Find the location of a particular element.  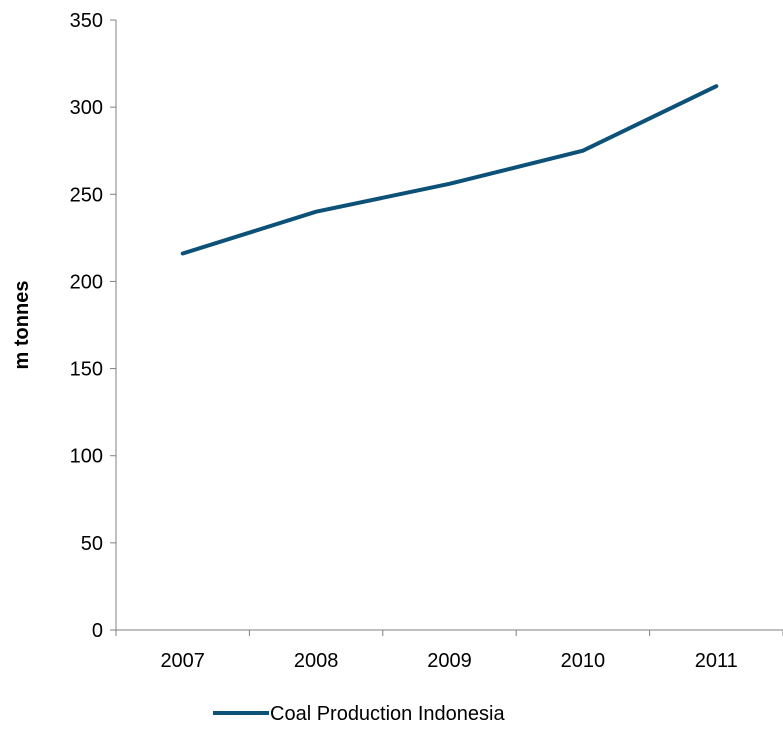

x-tick-label: 2010 is located at coordinates (583, 661).